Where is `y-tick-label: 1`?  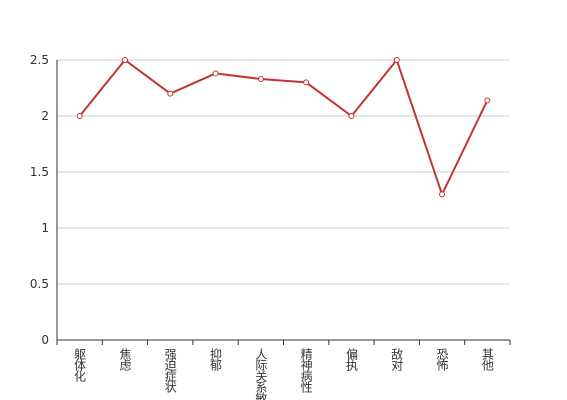
y-tick-label: 1 is located at coordinates (45, 228).